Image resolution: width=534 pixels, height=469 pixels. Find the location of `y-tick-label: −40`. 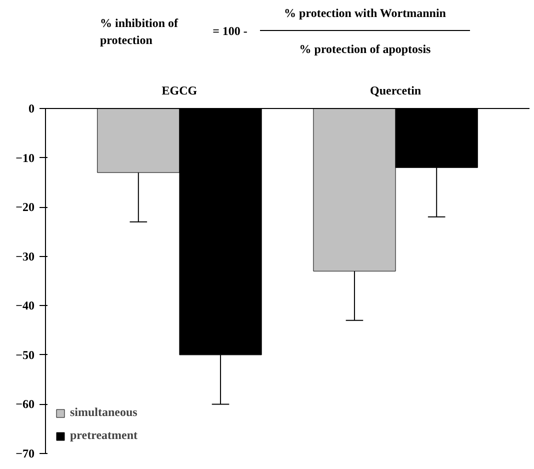

y-tick-label: −40 is located at coordinates (25, 305).